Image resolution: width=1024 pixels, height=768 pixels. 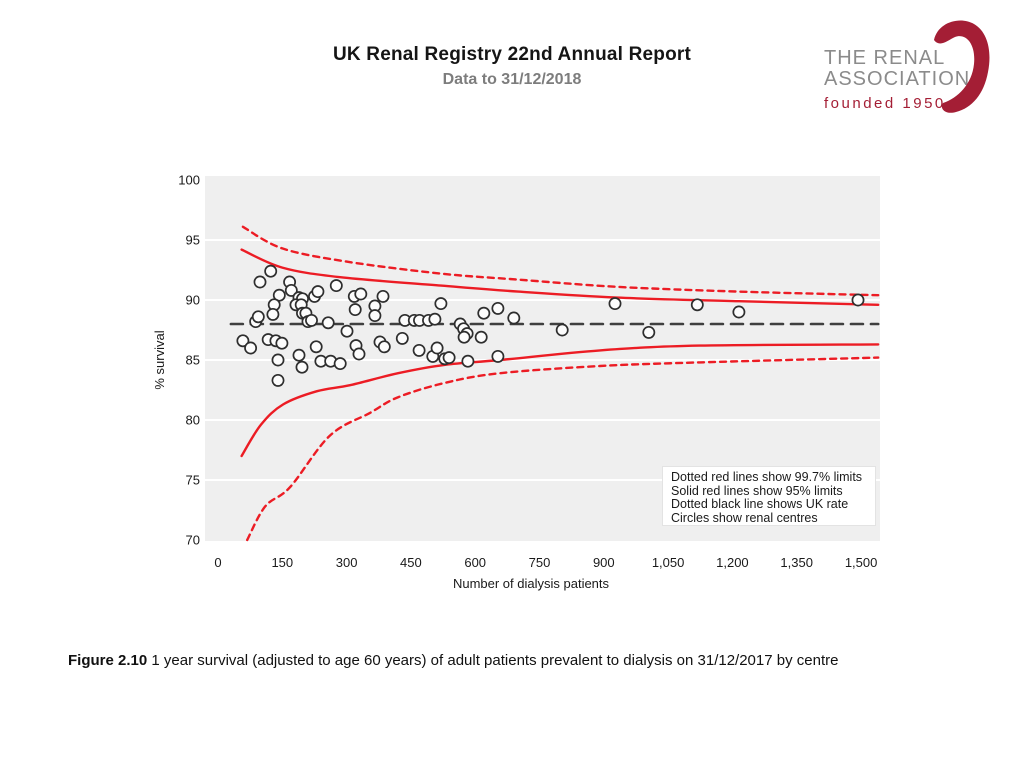 What do you see at coordinates (193, 360) in the screenshot?
I see `y-tick-label: 85` at bounding box center [193, 360].